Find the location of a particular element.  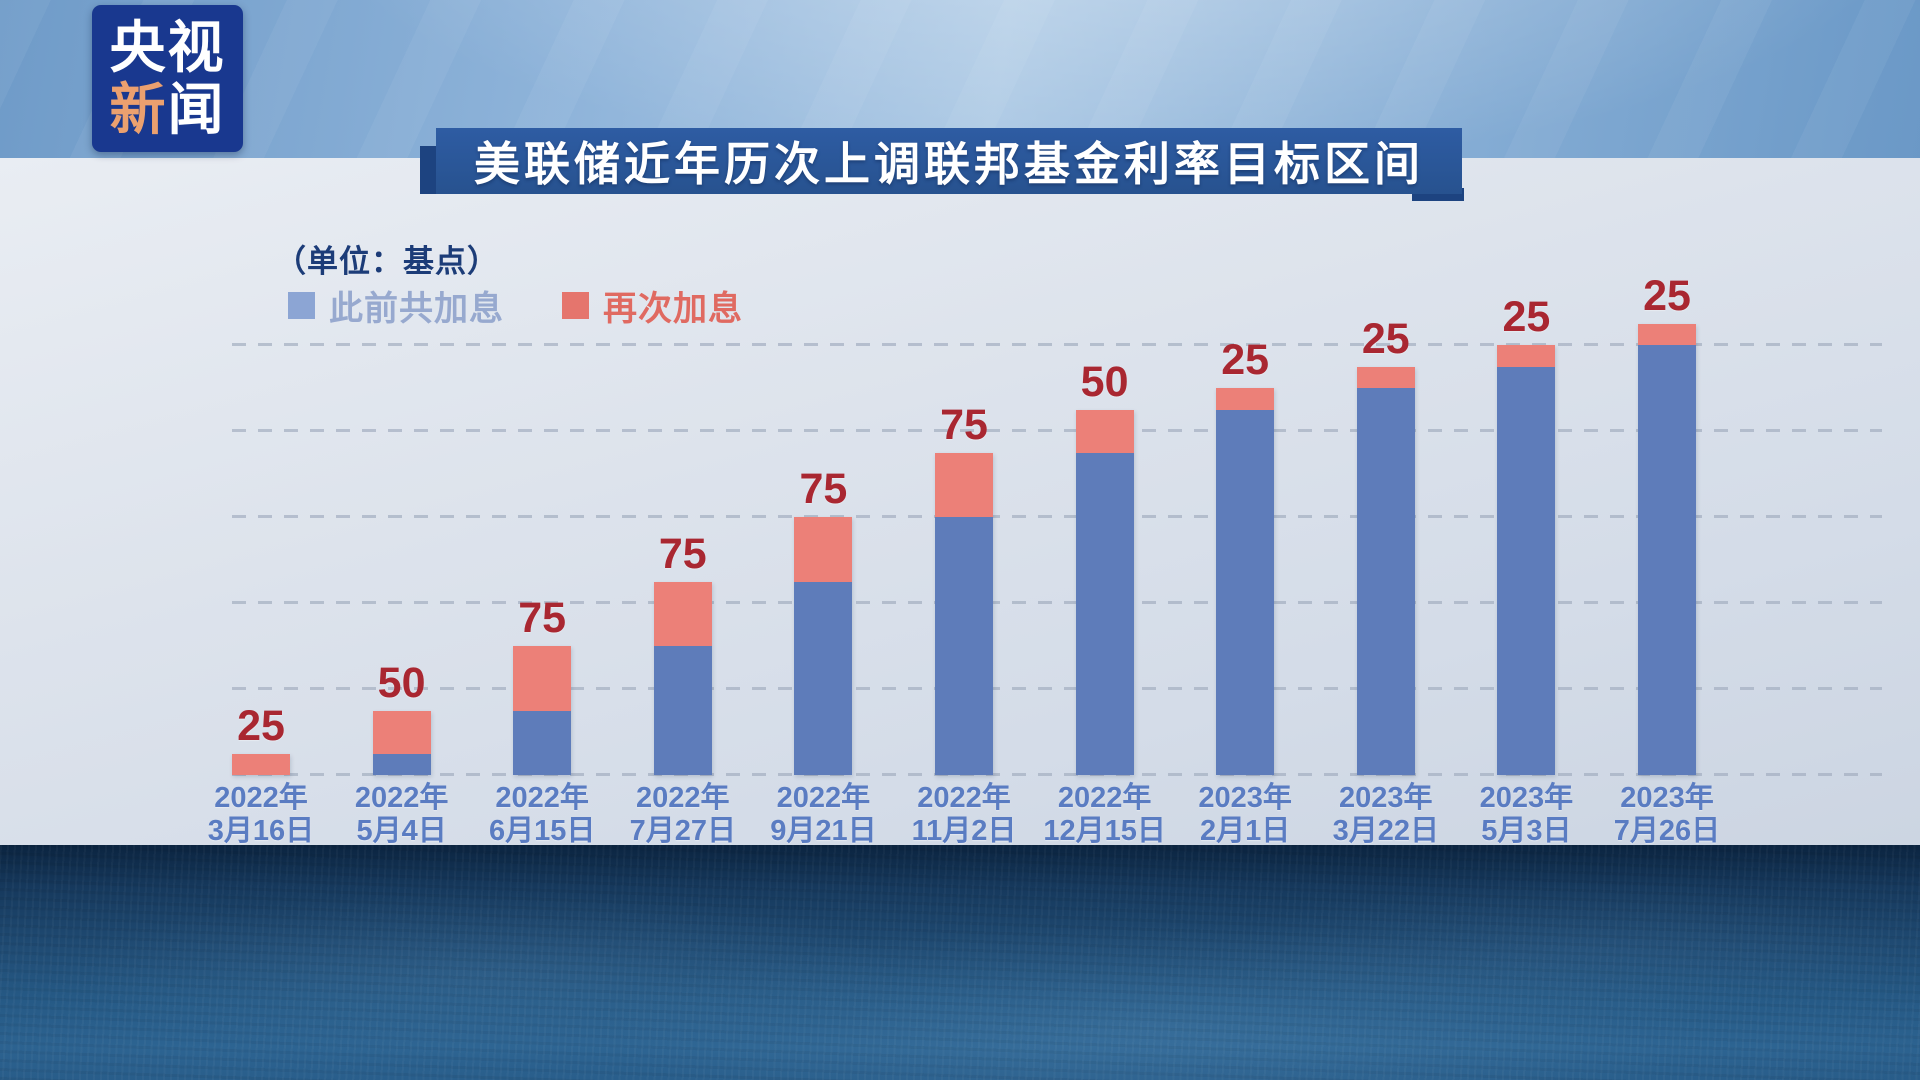

bar-date-label: 2023年 7月26日 is located at coordinates (1667, 815).